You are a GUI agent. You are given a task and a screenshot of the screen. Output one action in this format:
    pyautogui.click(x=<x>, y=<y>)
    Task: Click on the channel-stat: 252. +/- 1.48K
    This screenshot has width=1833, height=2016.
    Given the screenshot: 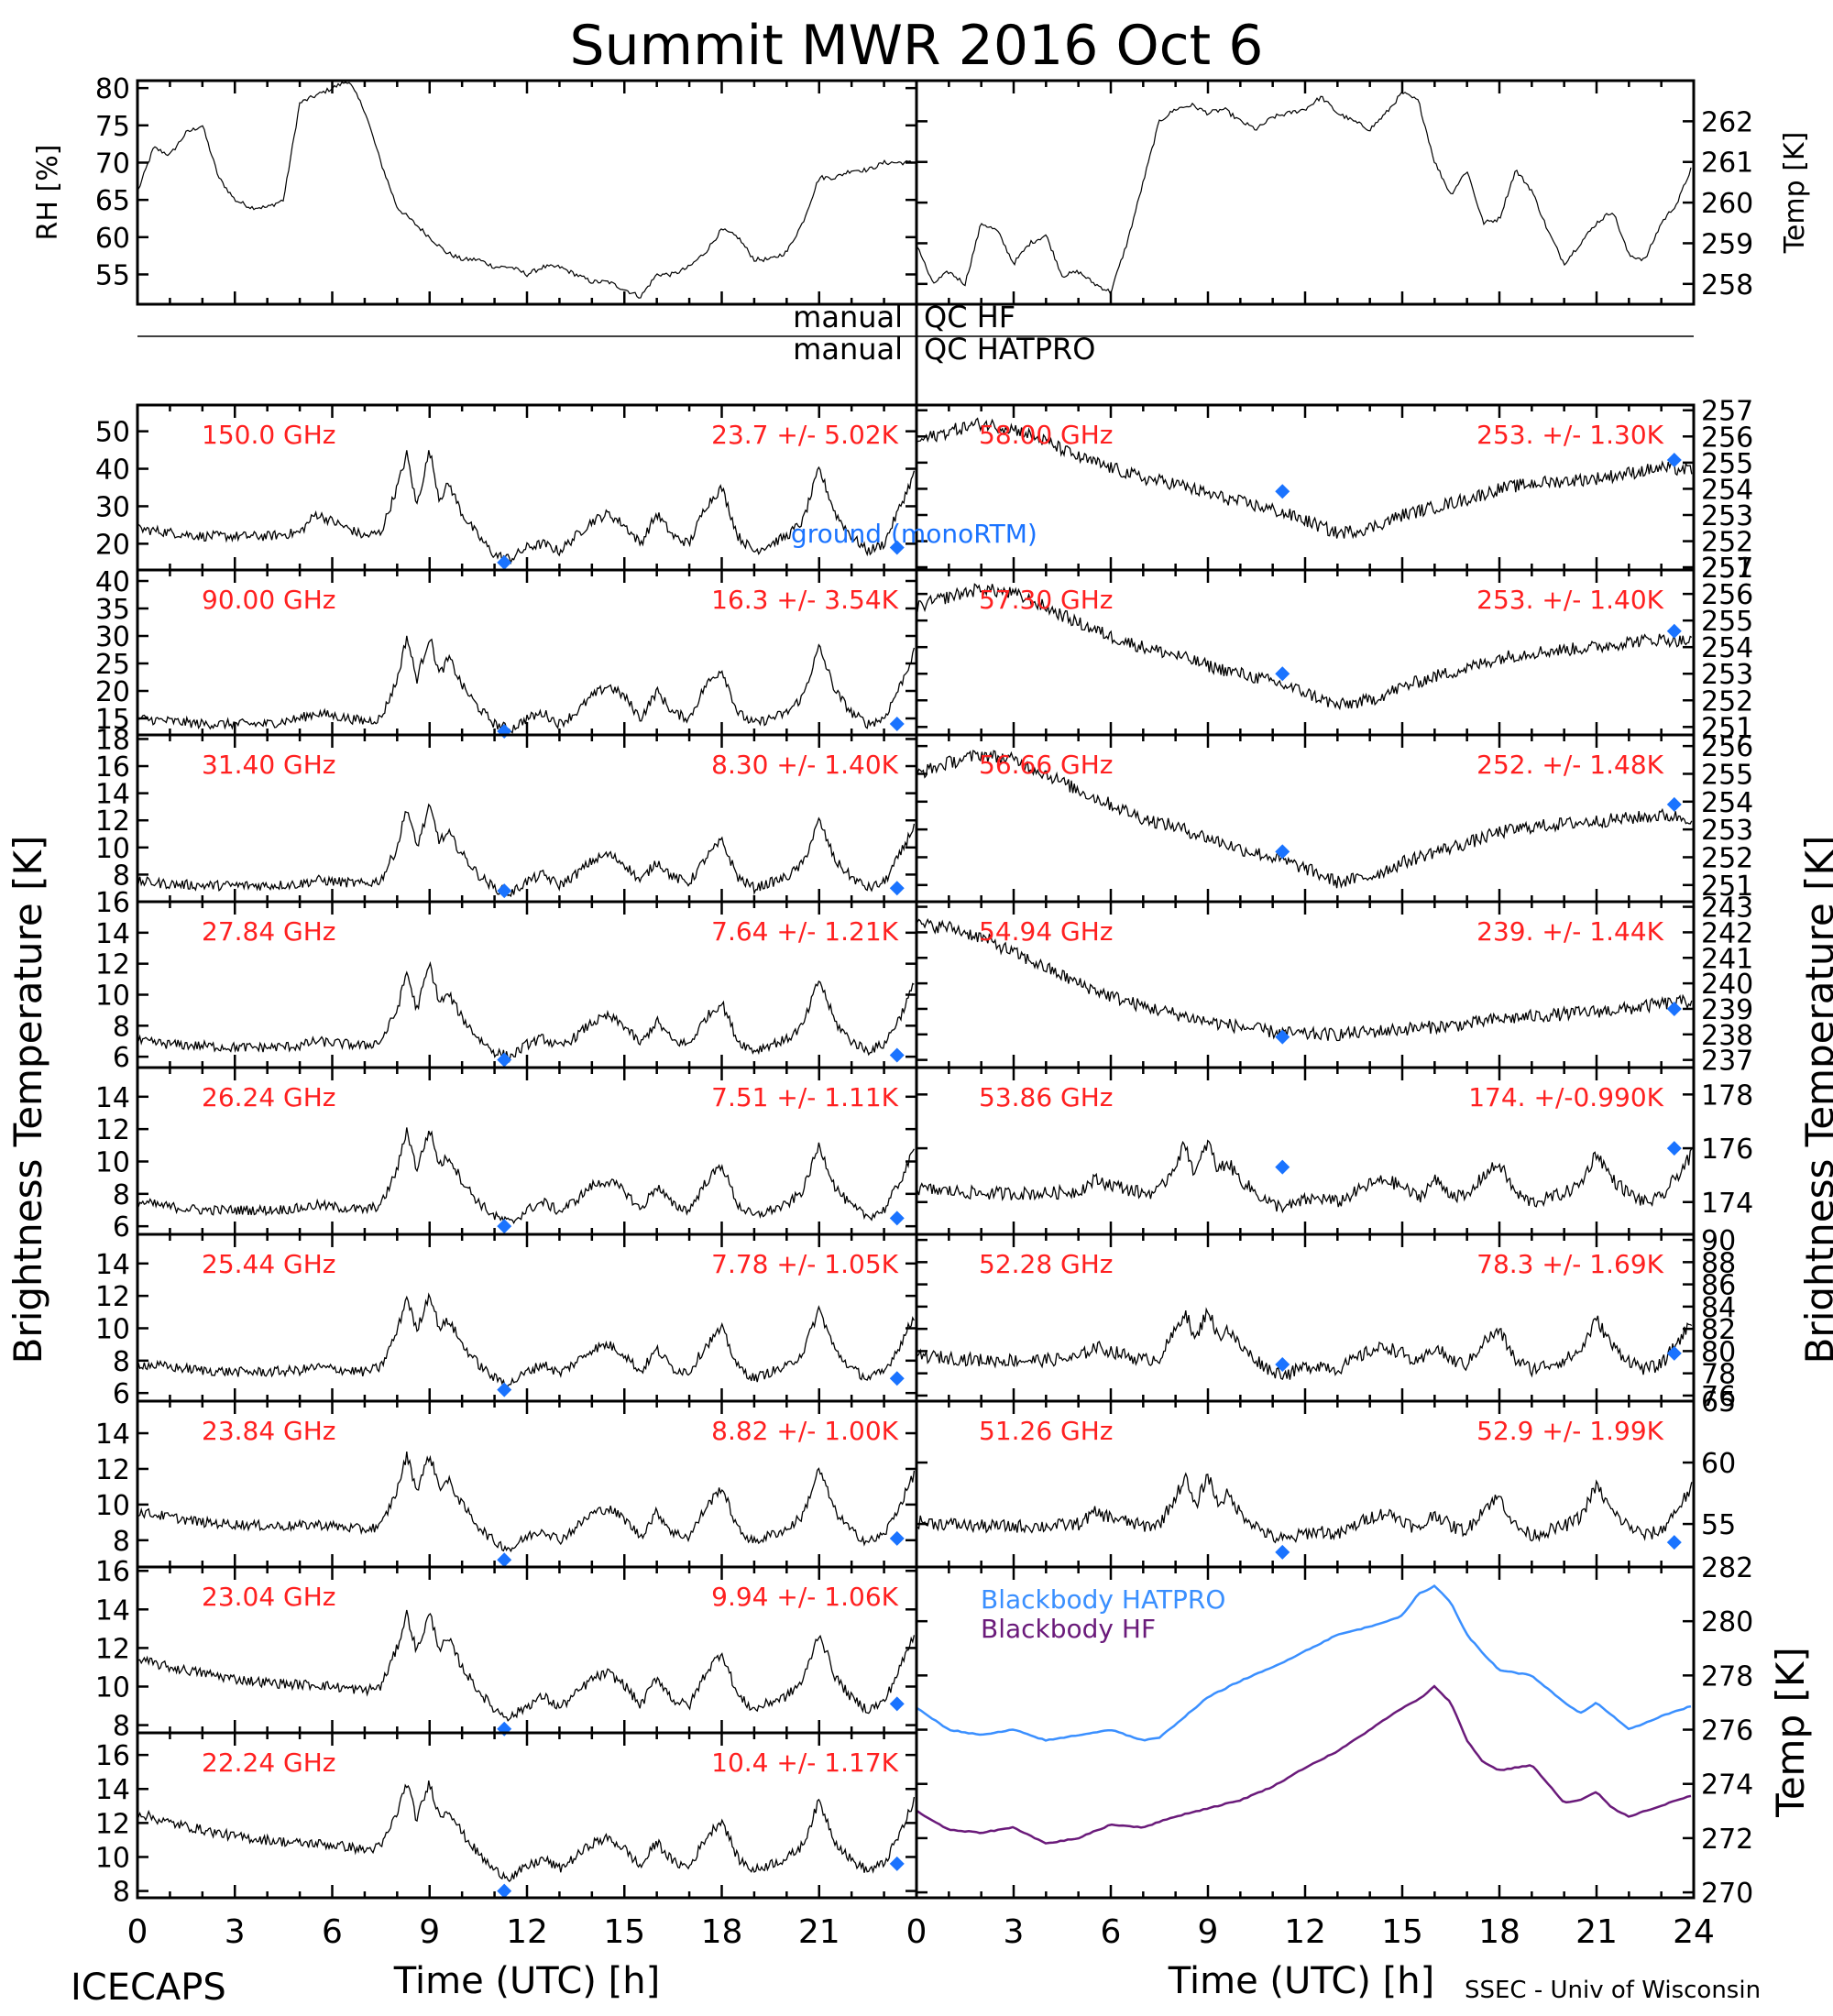 What is the action you would take?
    pyautogui.click(x=1569, y=765)
    